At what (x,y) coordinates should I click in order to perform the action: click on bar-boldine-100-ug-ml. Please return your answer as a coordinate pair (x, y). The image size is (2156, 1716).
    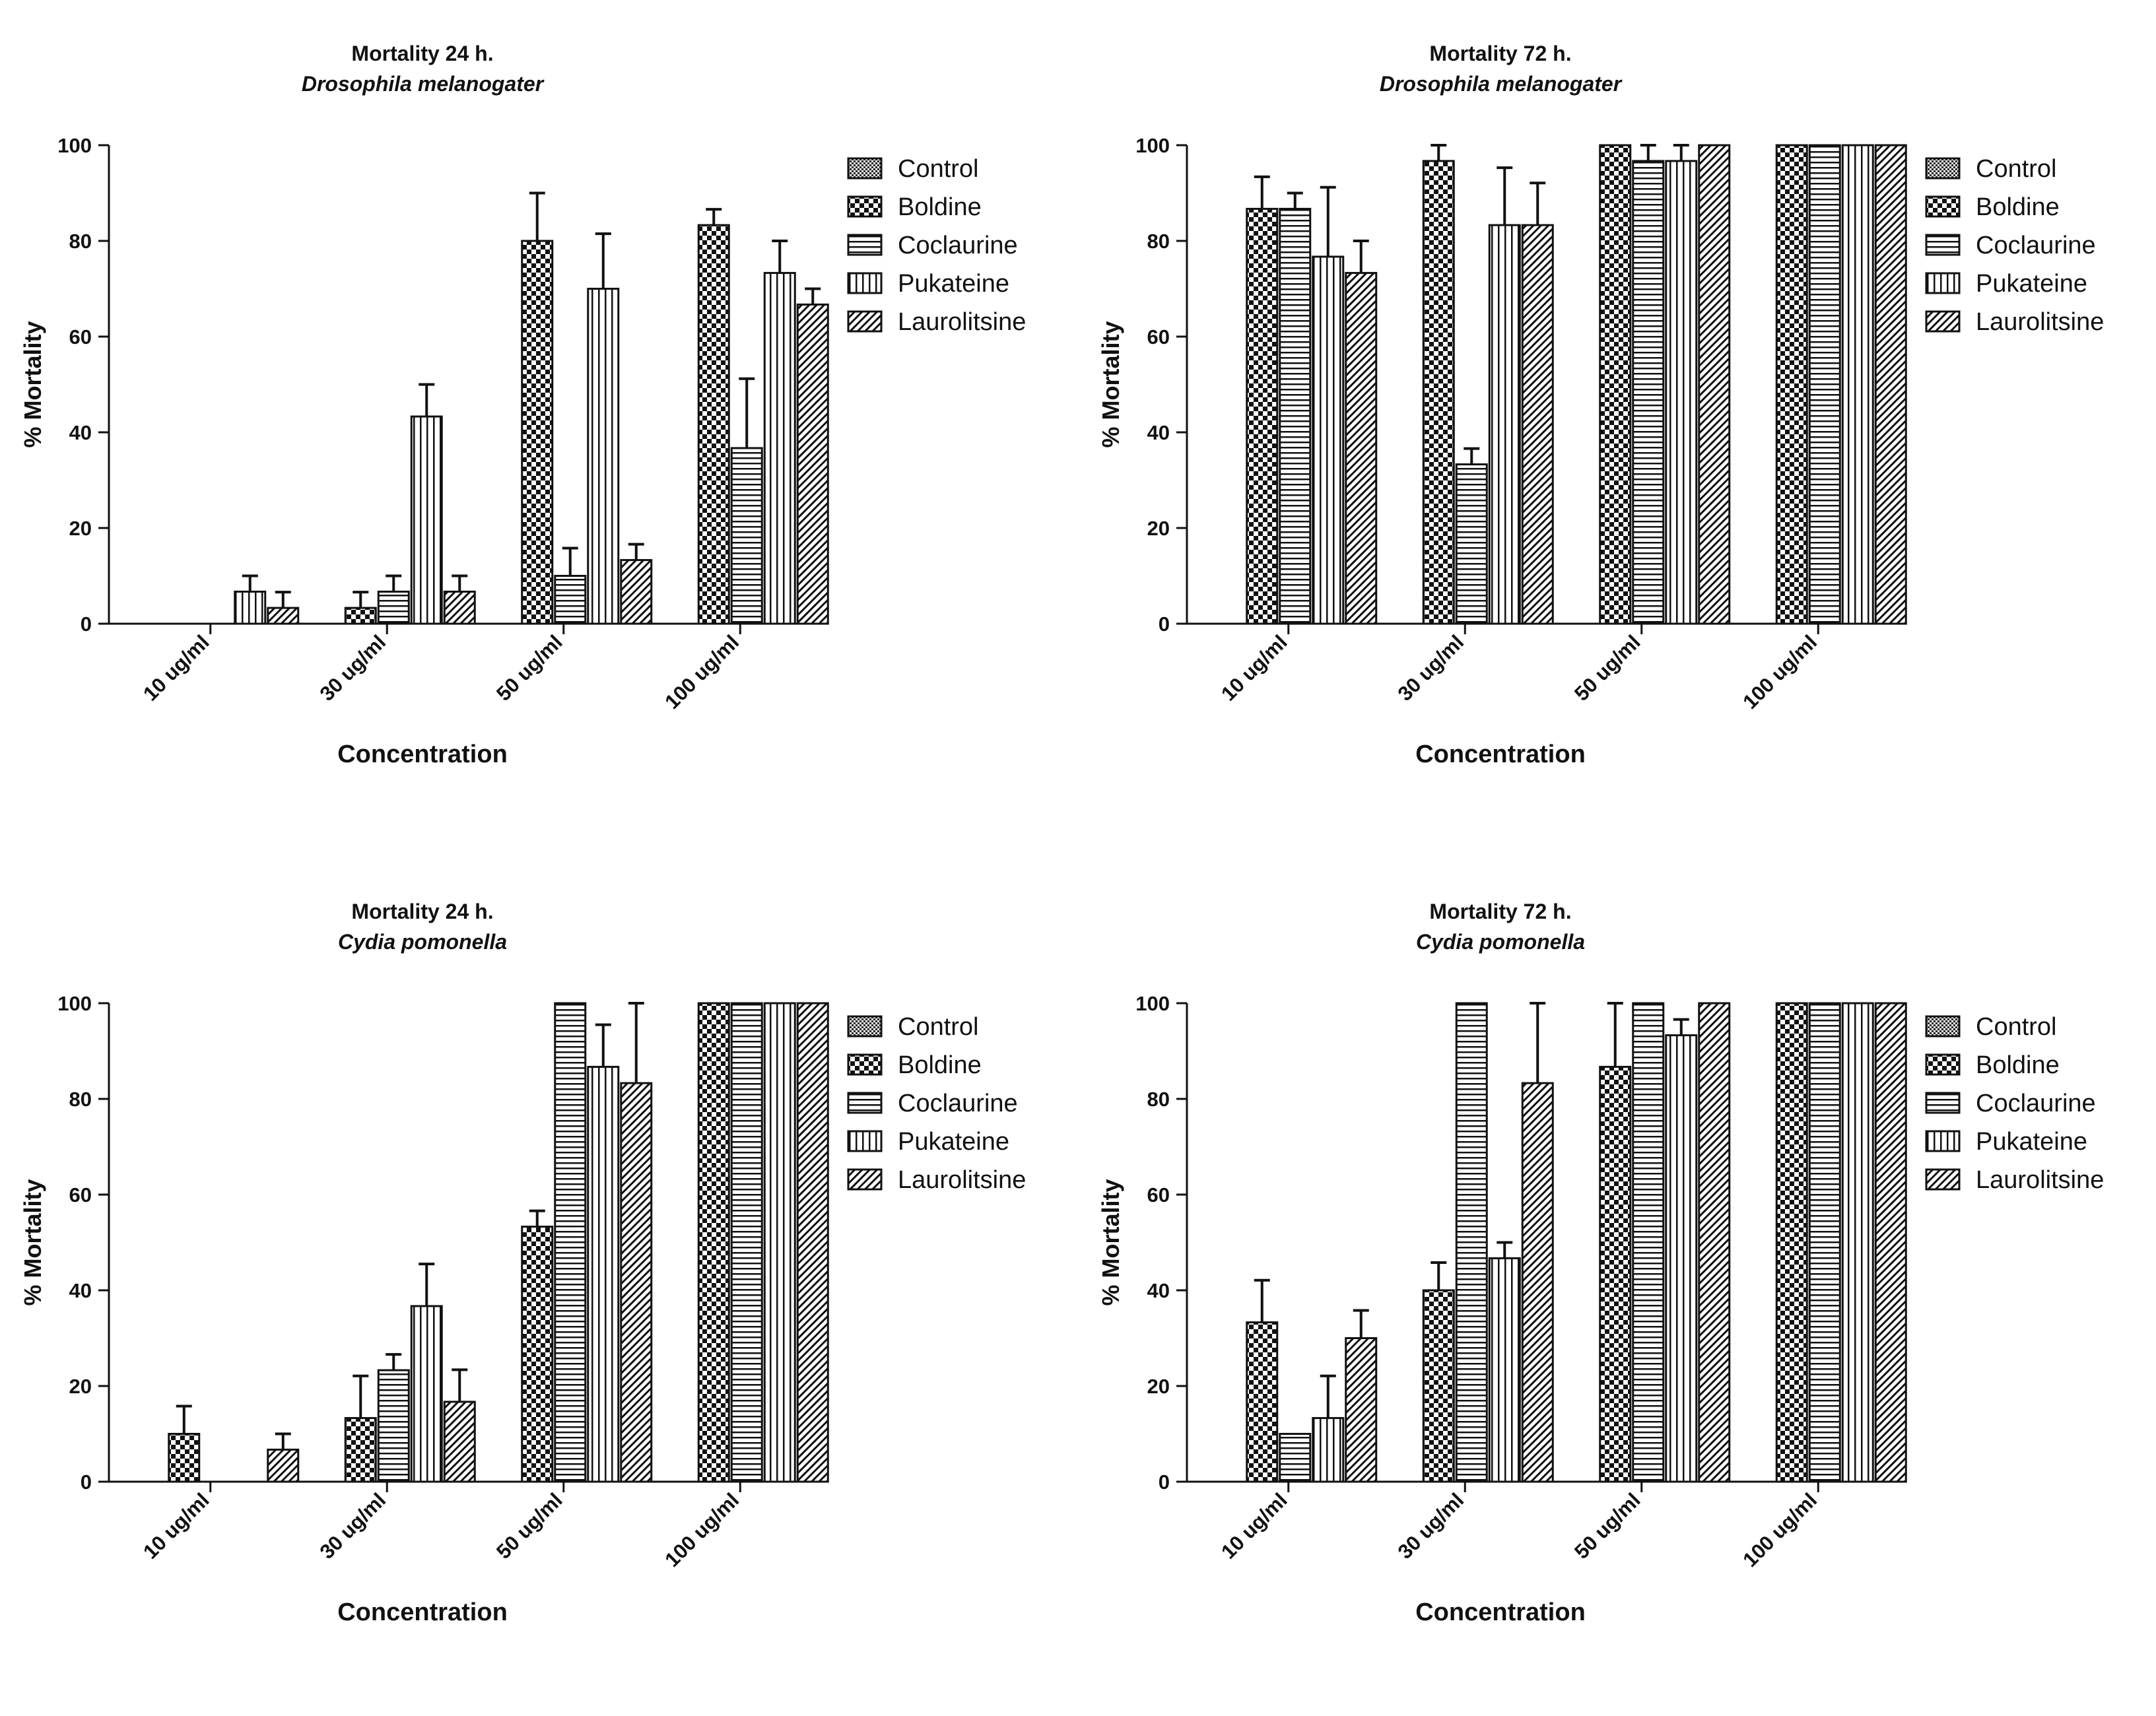
    Looking at the image, I should click on (1791, 385).